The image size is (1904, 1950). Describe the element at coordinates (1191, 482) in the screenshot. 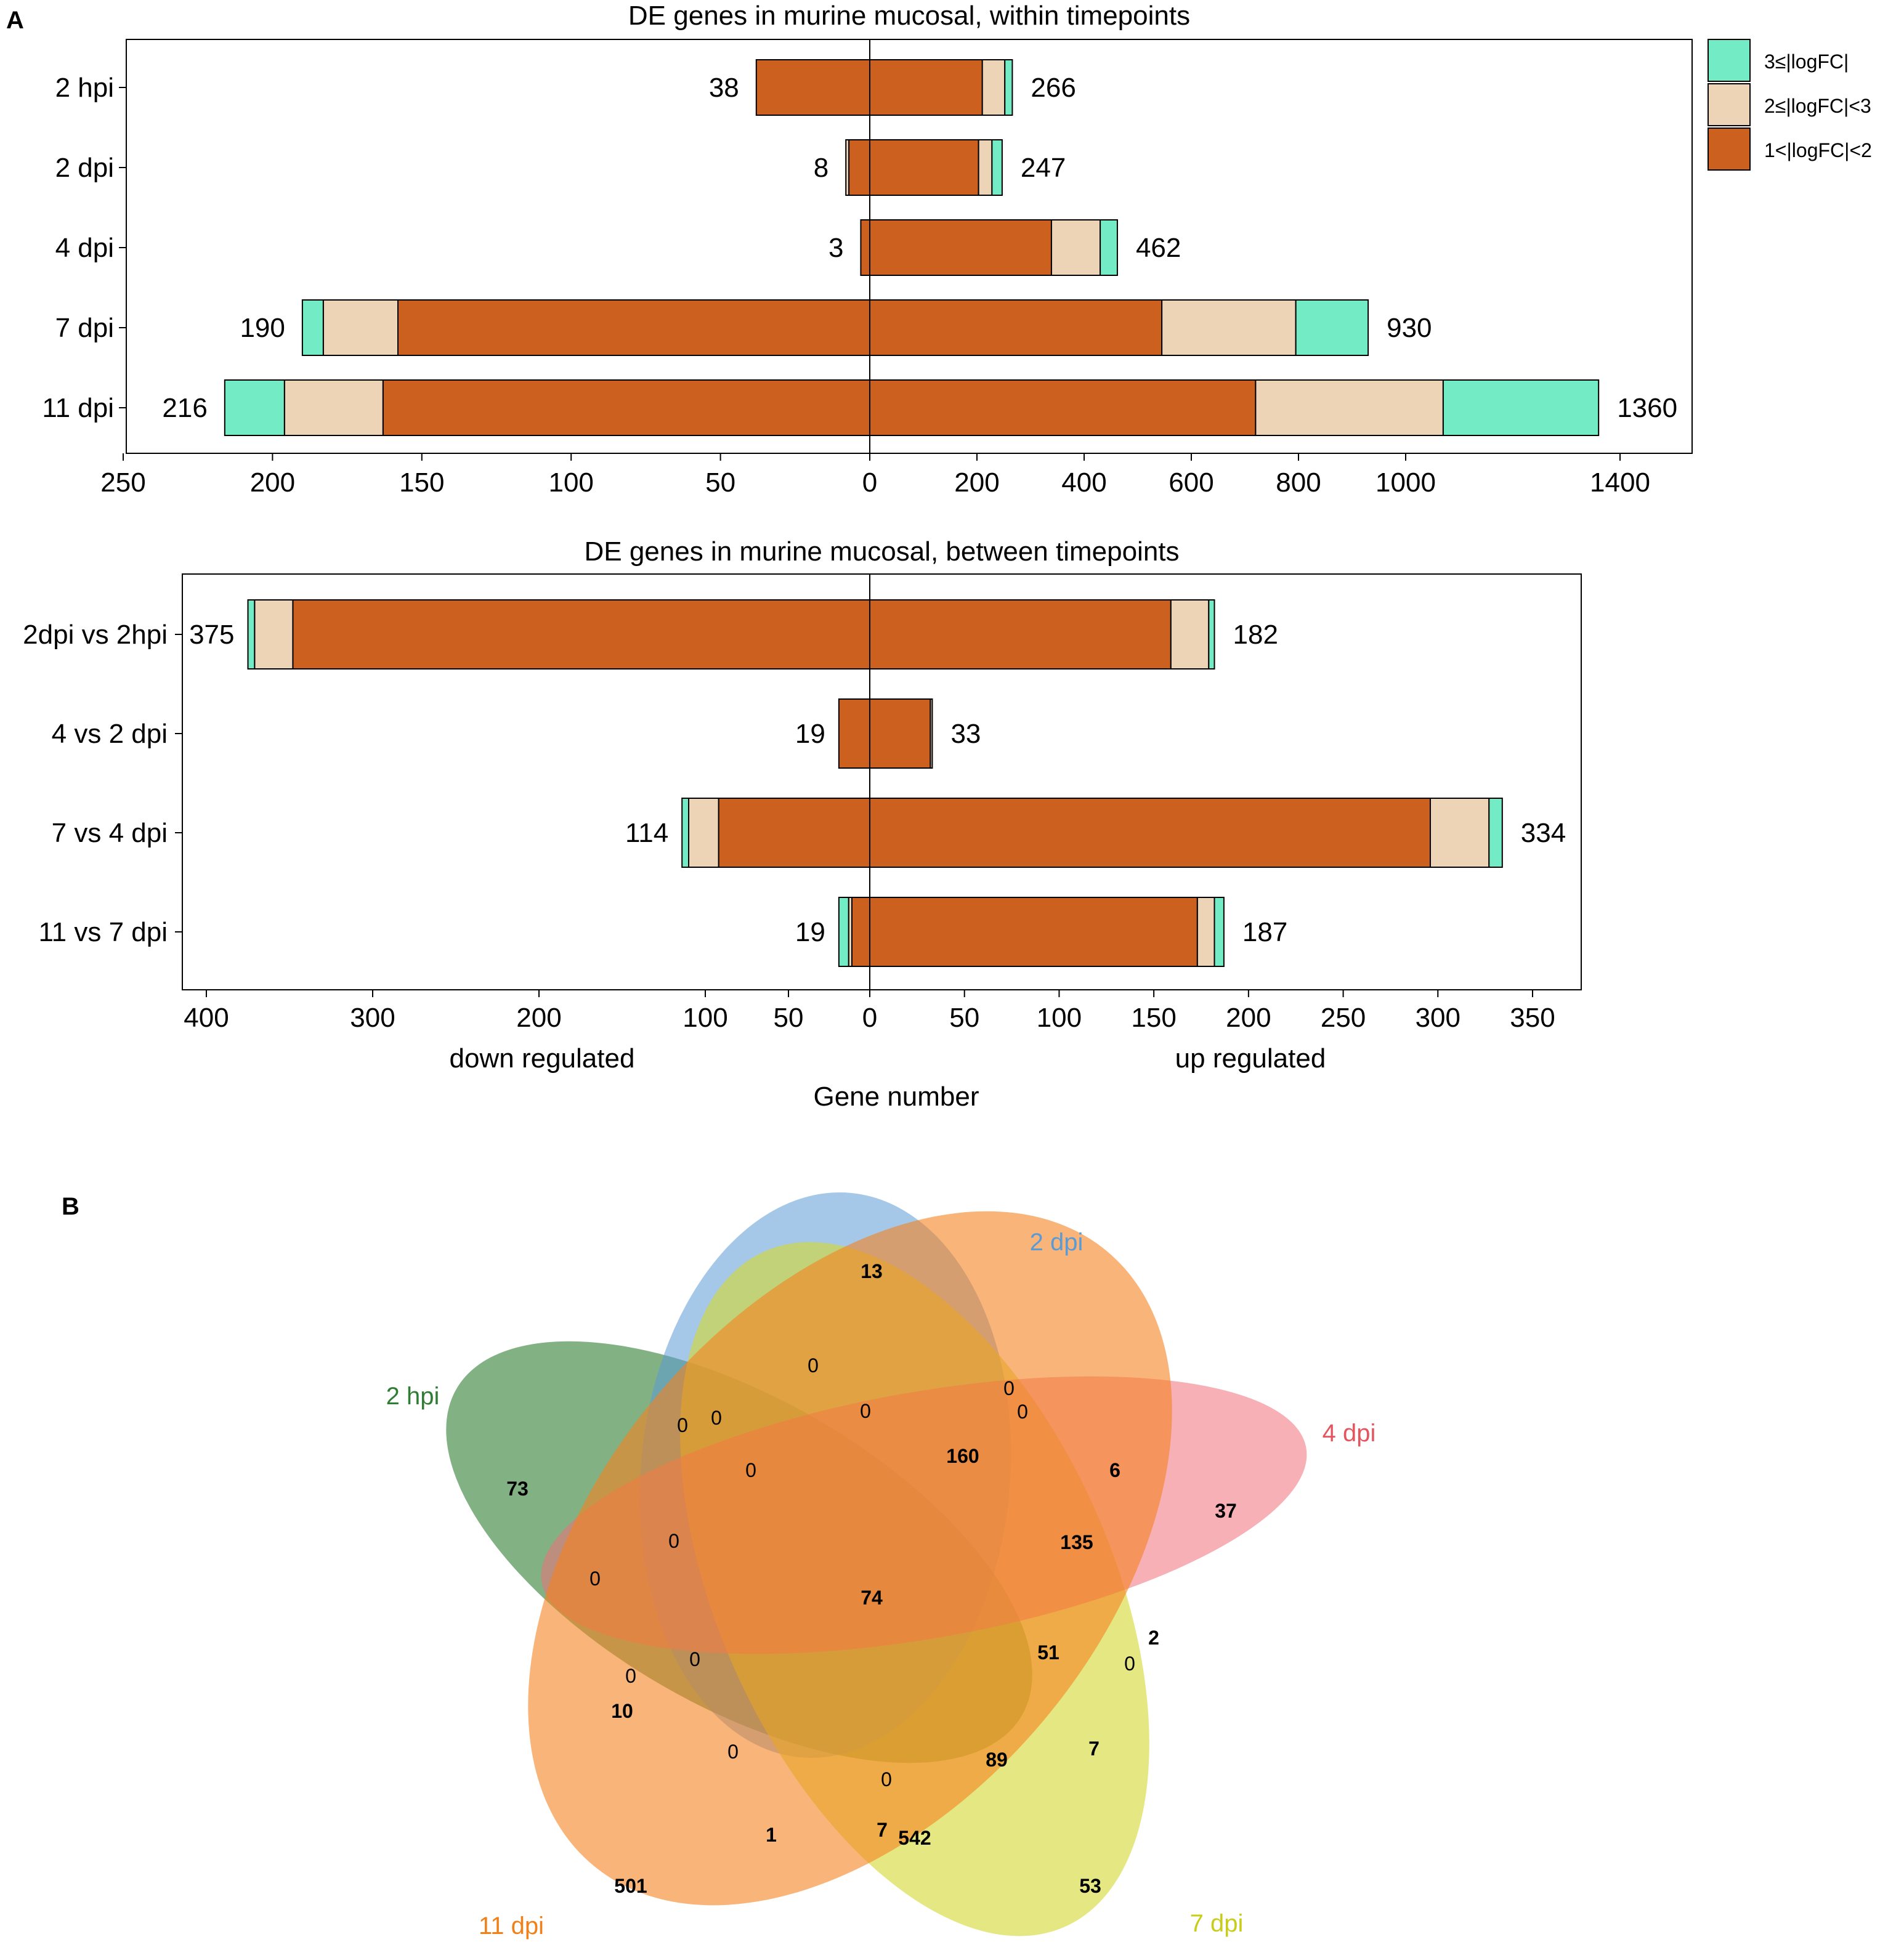

I see `x-tick-label: 600` at that location.